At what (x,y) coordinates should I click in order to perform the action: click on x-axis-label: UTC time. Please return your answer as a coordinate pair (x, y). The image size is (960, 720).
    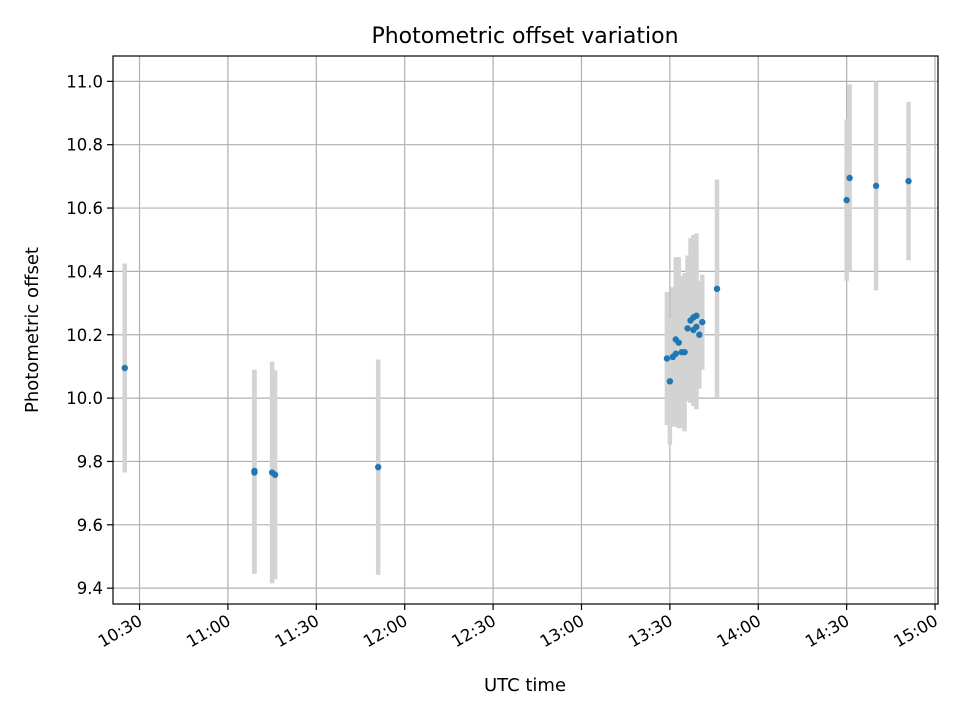
    Looking at the image, I should click on (525, 685).